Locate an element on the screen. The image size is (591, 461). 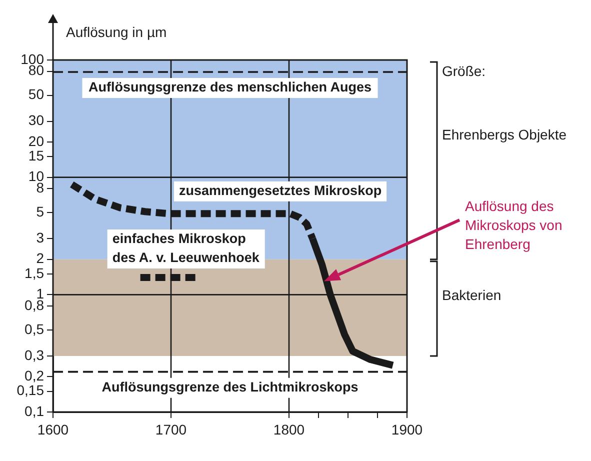
y-tick-label: 1,5 is located at coordinates (34, 272).